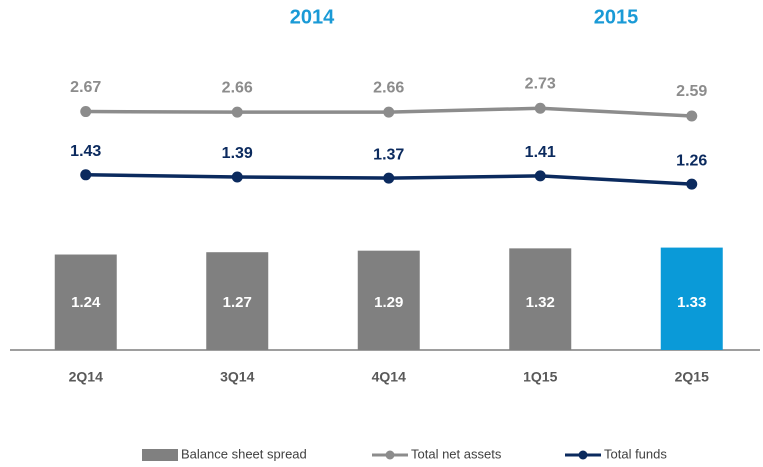 The image size is (763, 467). Describe the element at coordinates (691, 160) in the screenshot. I see `line-value-label: 1.26` at that location.